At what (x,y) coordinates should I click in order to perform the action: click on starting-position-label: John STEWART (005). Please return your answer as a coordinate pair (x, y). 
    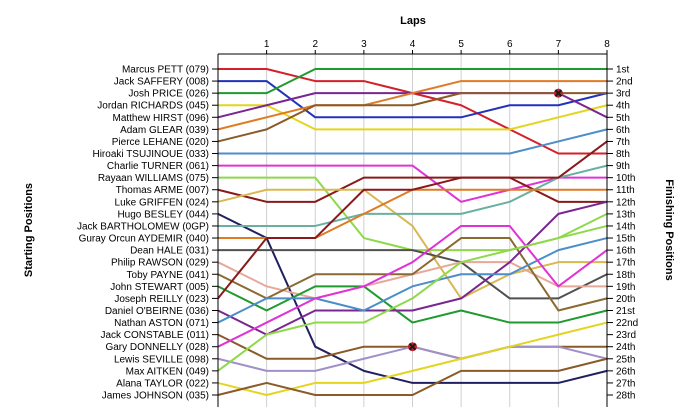
    Looking at the image, I should click on (159, 287).